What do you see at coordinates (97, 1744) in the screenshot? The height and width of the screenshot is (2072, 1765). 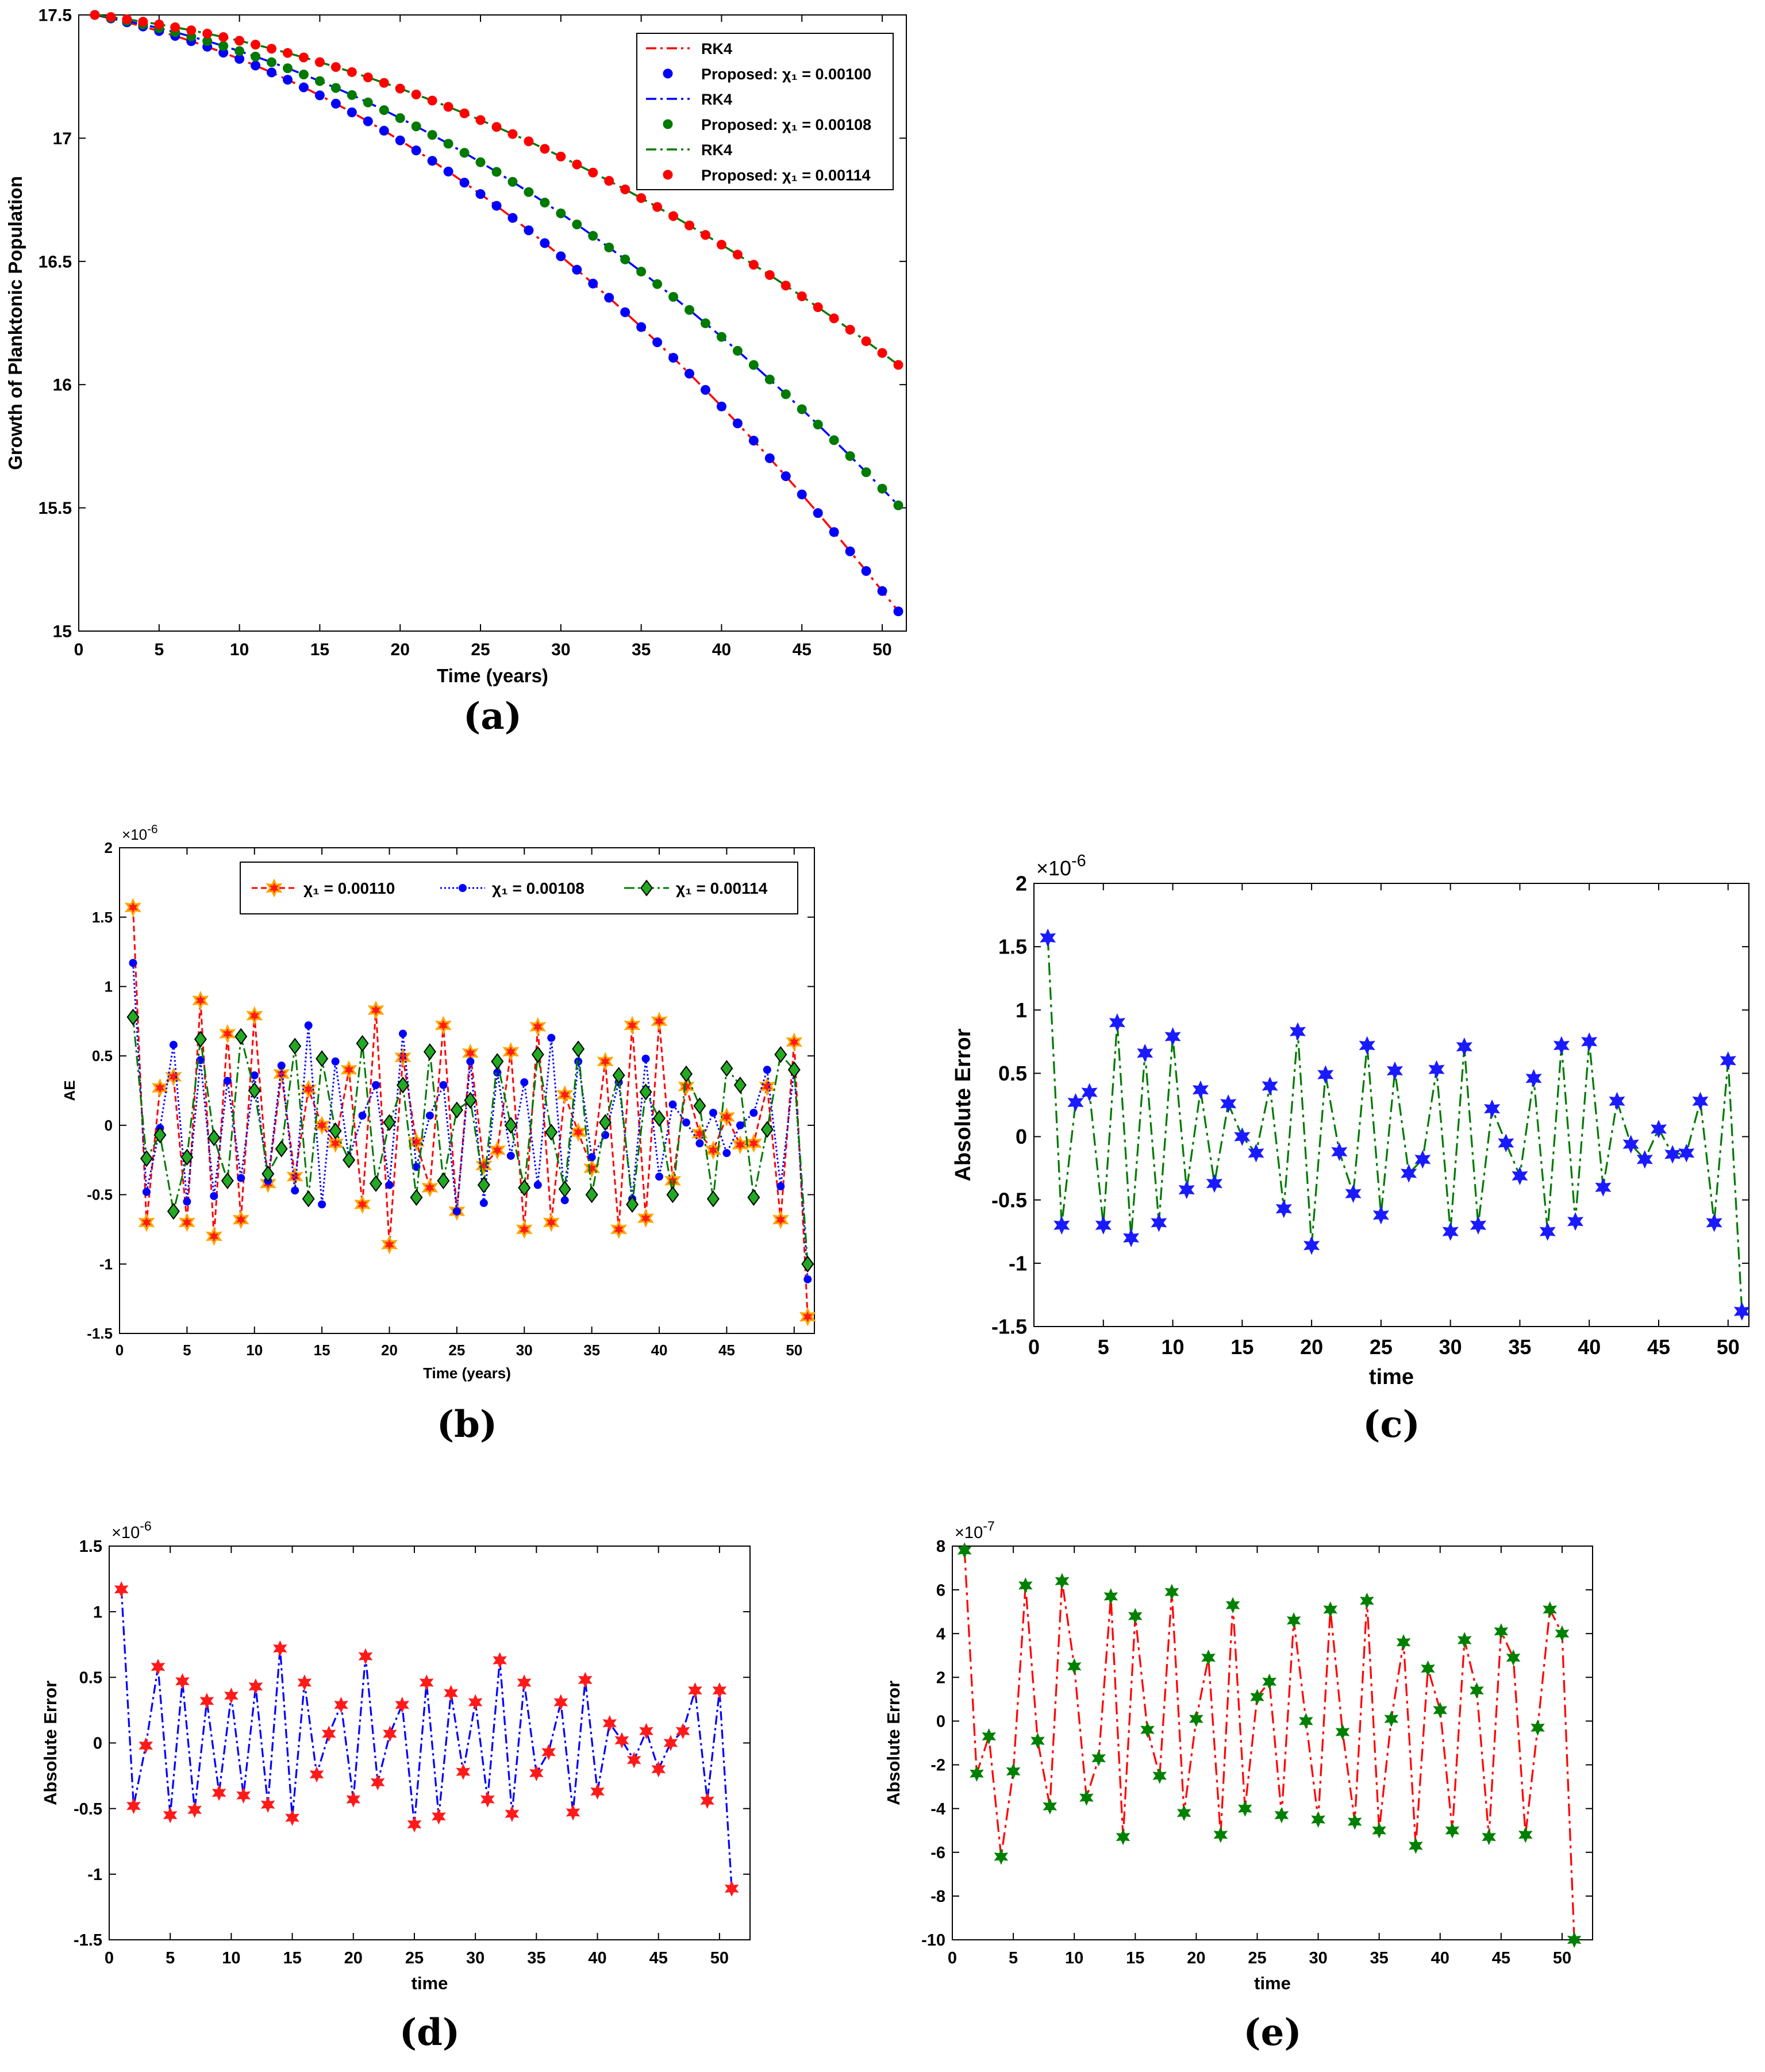 I see `y-tick-label: 0` at bounding box center [97, 1744].